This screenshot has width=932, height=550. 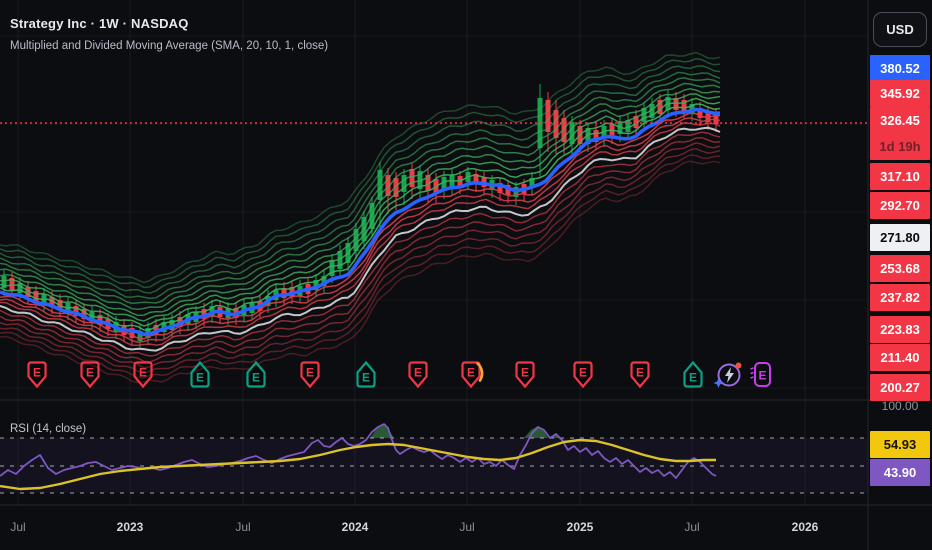 I want to click on countdown-label: 1d 19h, so click(x=900, y=146).